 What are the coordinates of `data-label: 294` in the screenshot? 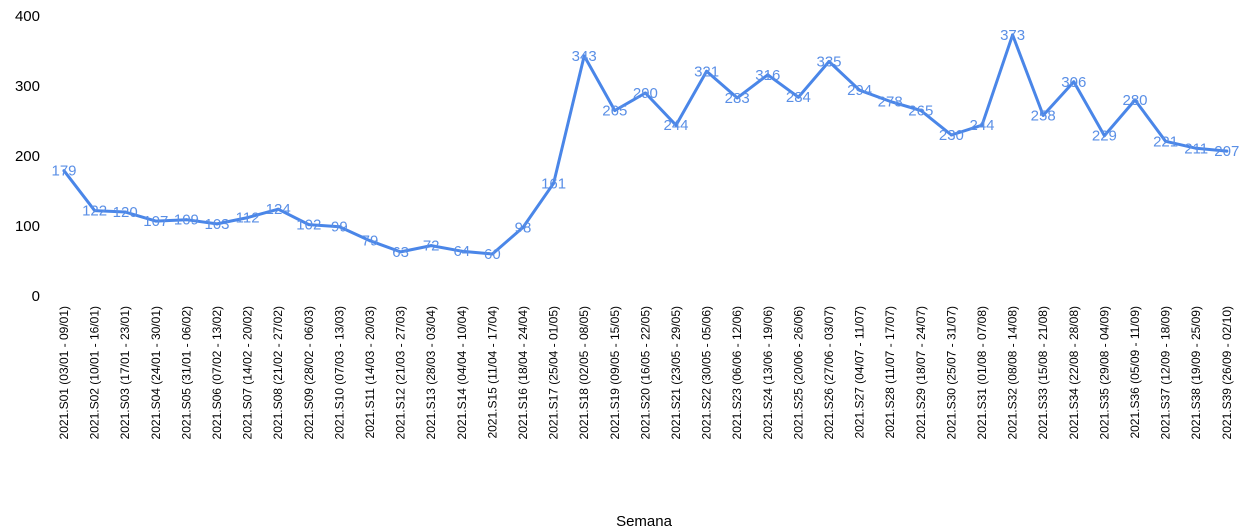 It's located at (859, 90).